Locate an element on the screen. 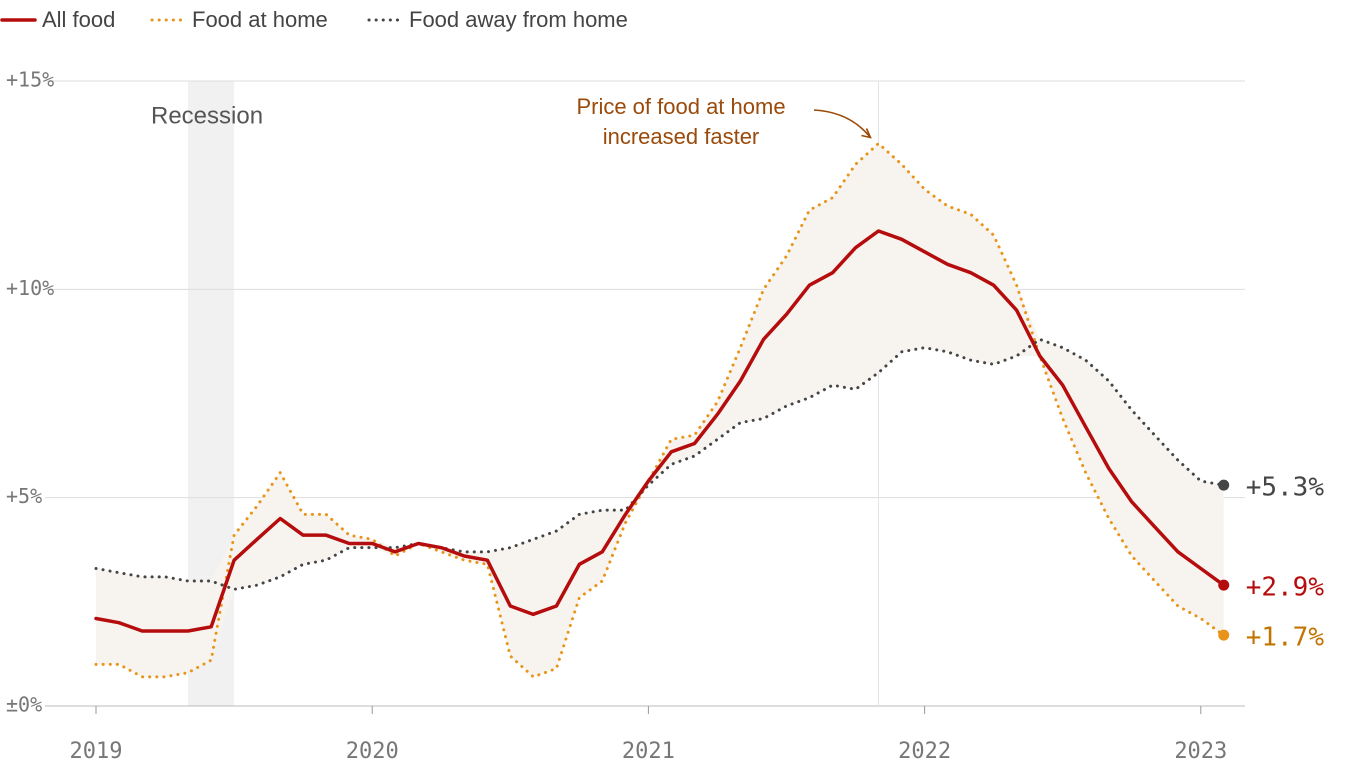 This screenshot has width=1366, height=768. y-tick-label: +15% is located at coordinates (30, 80).